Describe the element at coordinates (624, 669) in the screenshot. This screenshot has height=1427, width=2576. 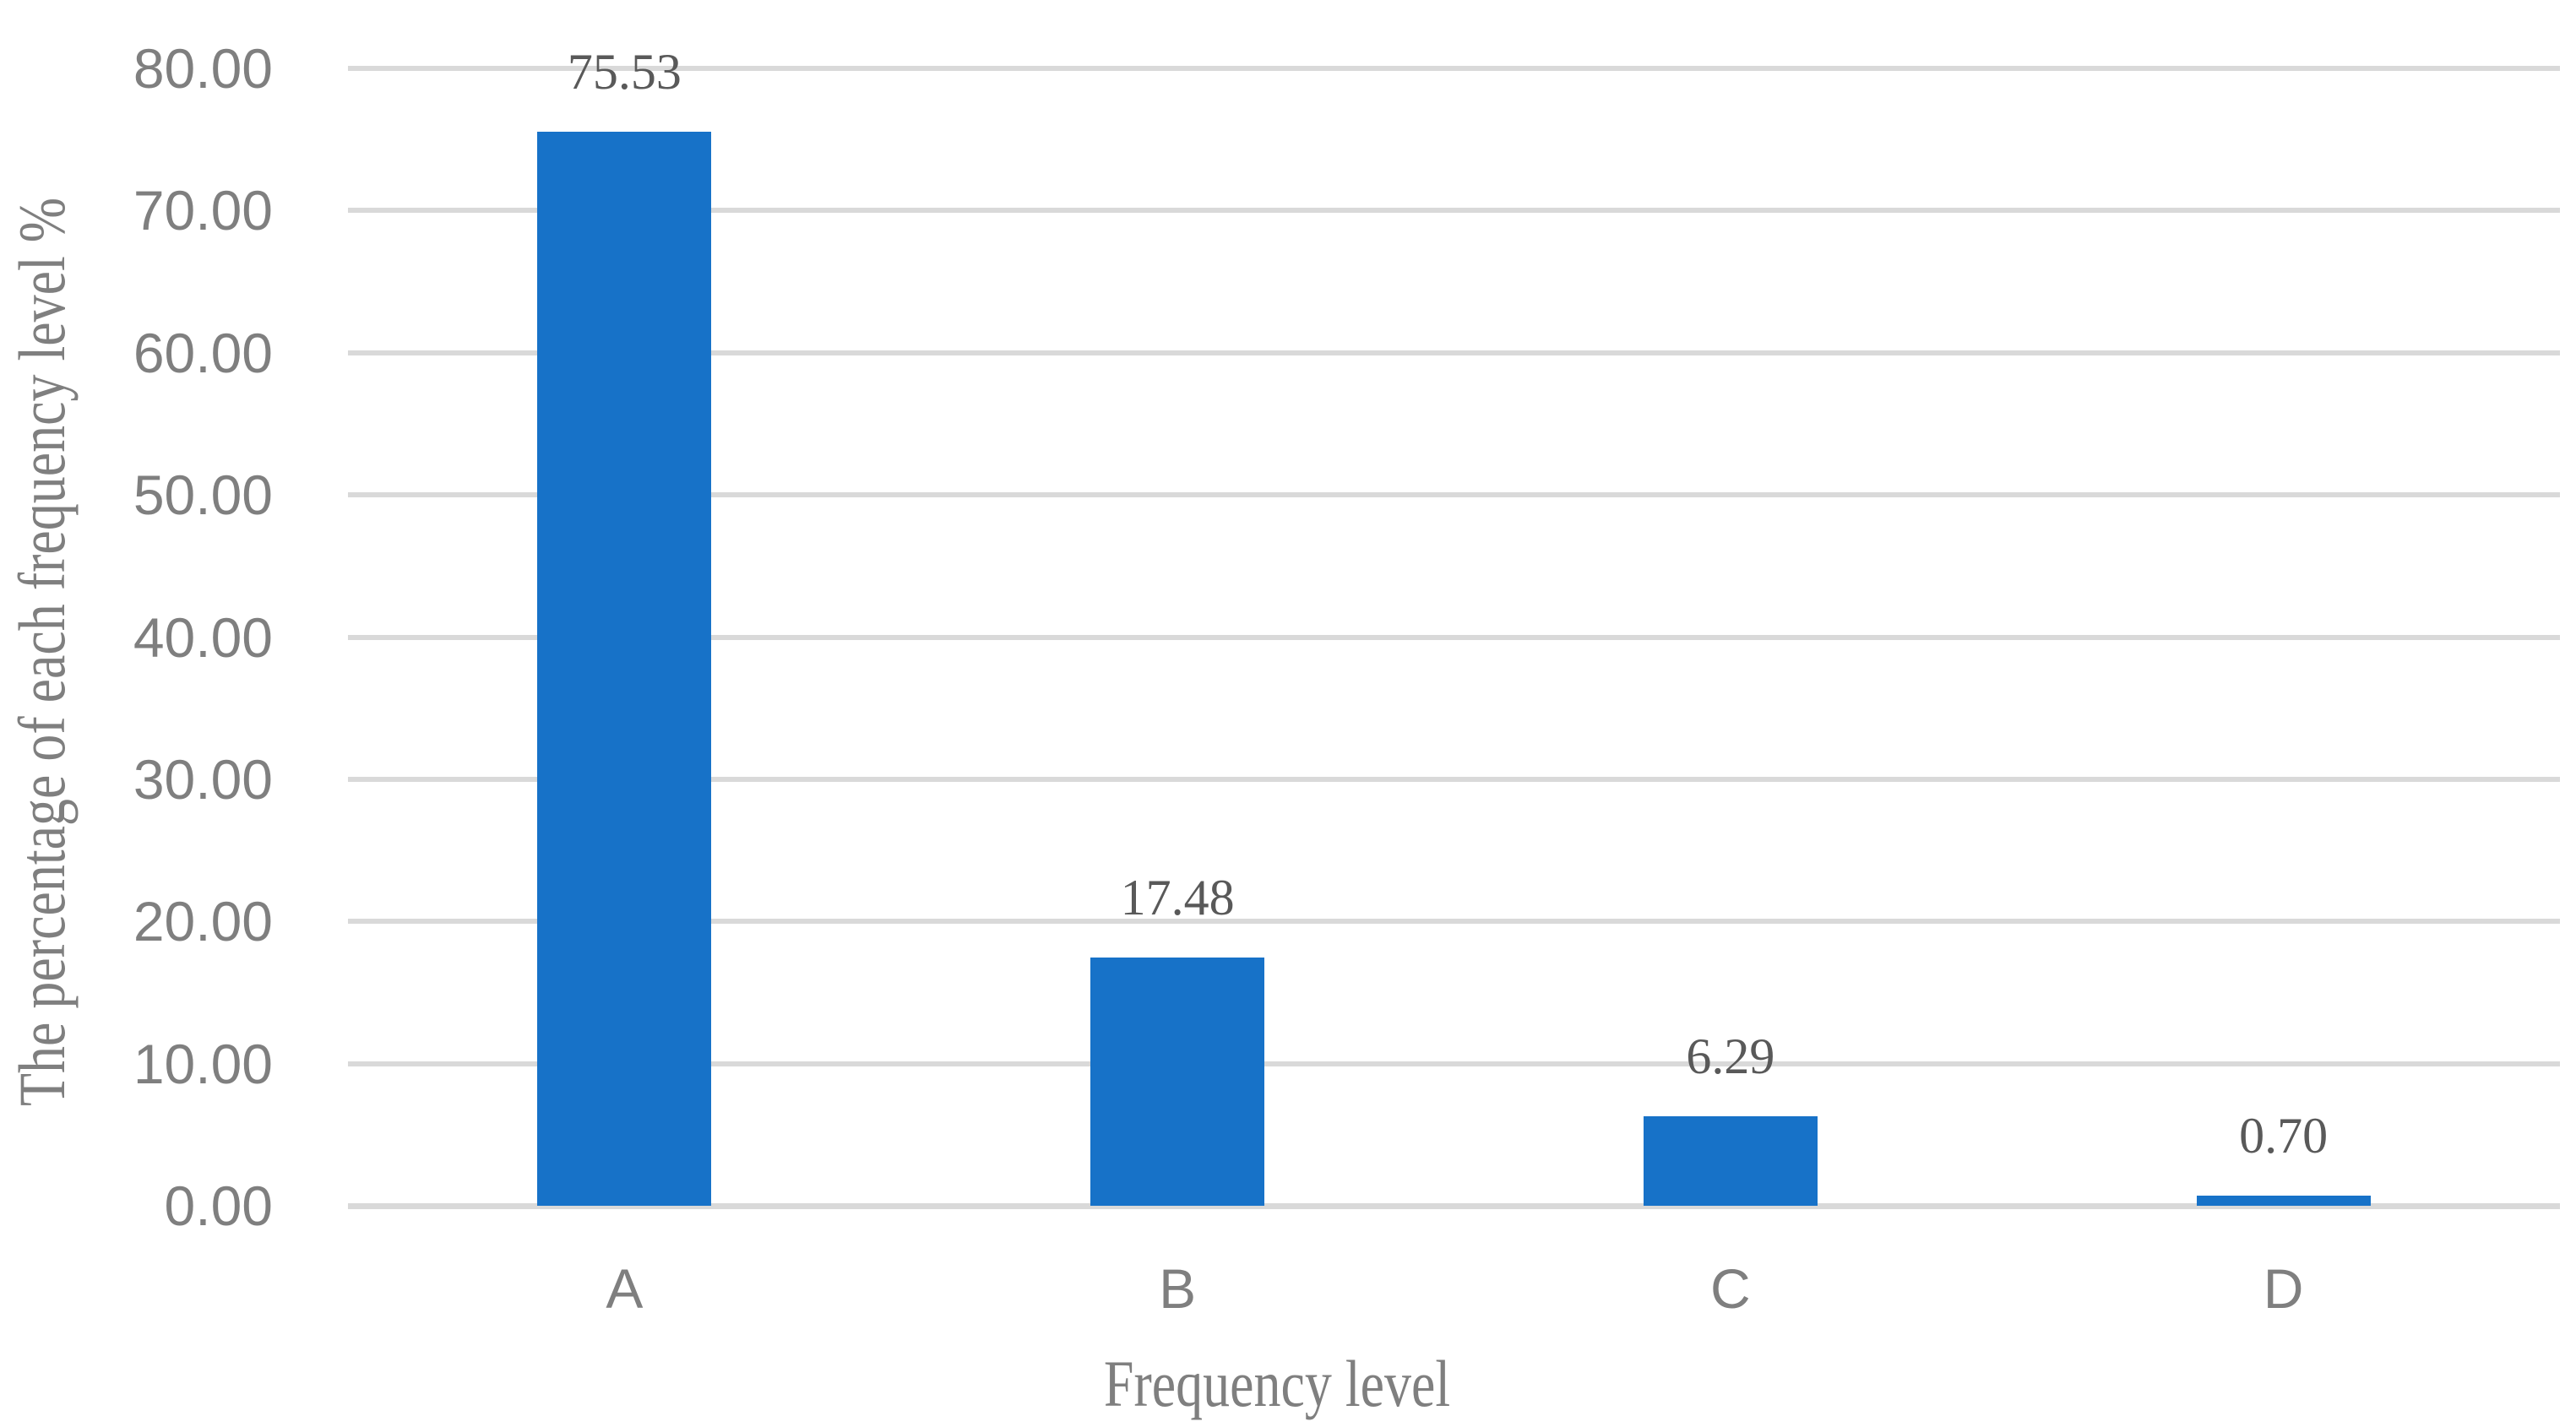
I see `bar-A` at that location.